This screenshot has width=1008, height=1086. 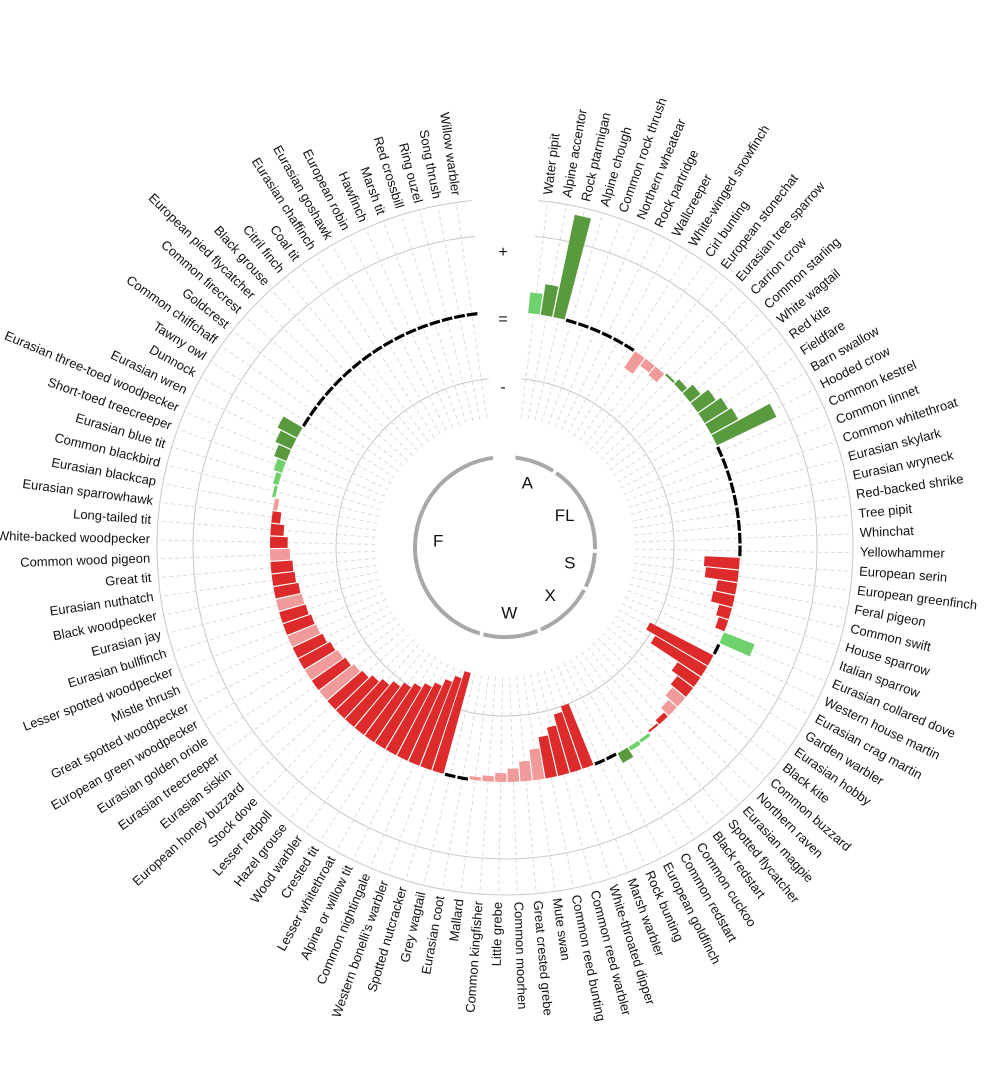 What do you see at coordinates (309, 646) in the screenshot?
I see `bar-great-spotted-woodpecker` at bounding box center [309, 646].